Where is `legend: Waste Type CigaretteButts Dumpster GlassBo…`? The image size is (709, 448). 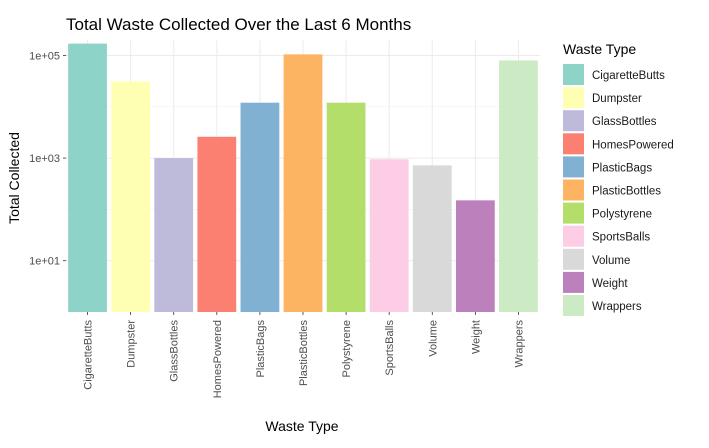
legend: Waste Type CigaretteButts Dumpster GlassBo… is located at coordinates (618, 178).